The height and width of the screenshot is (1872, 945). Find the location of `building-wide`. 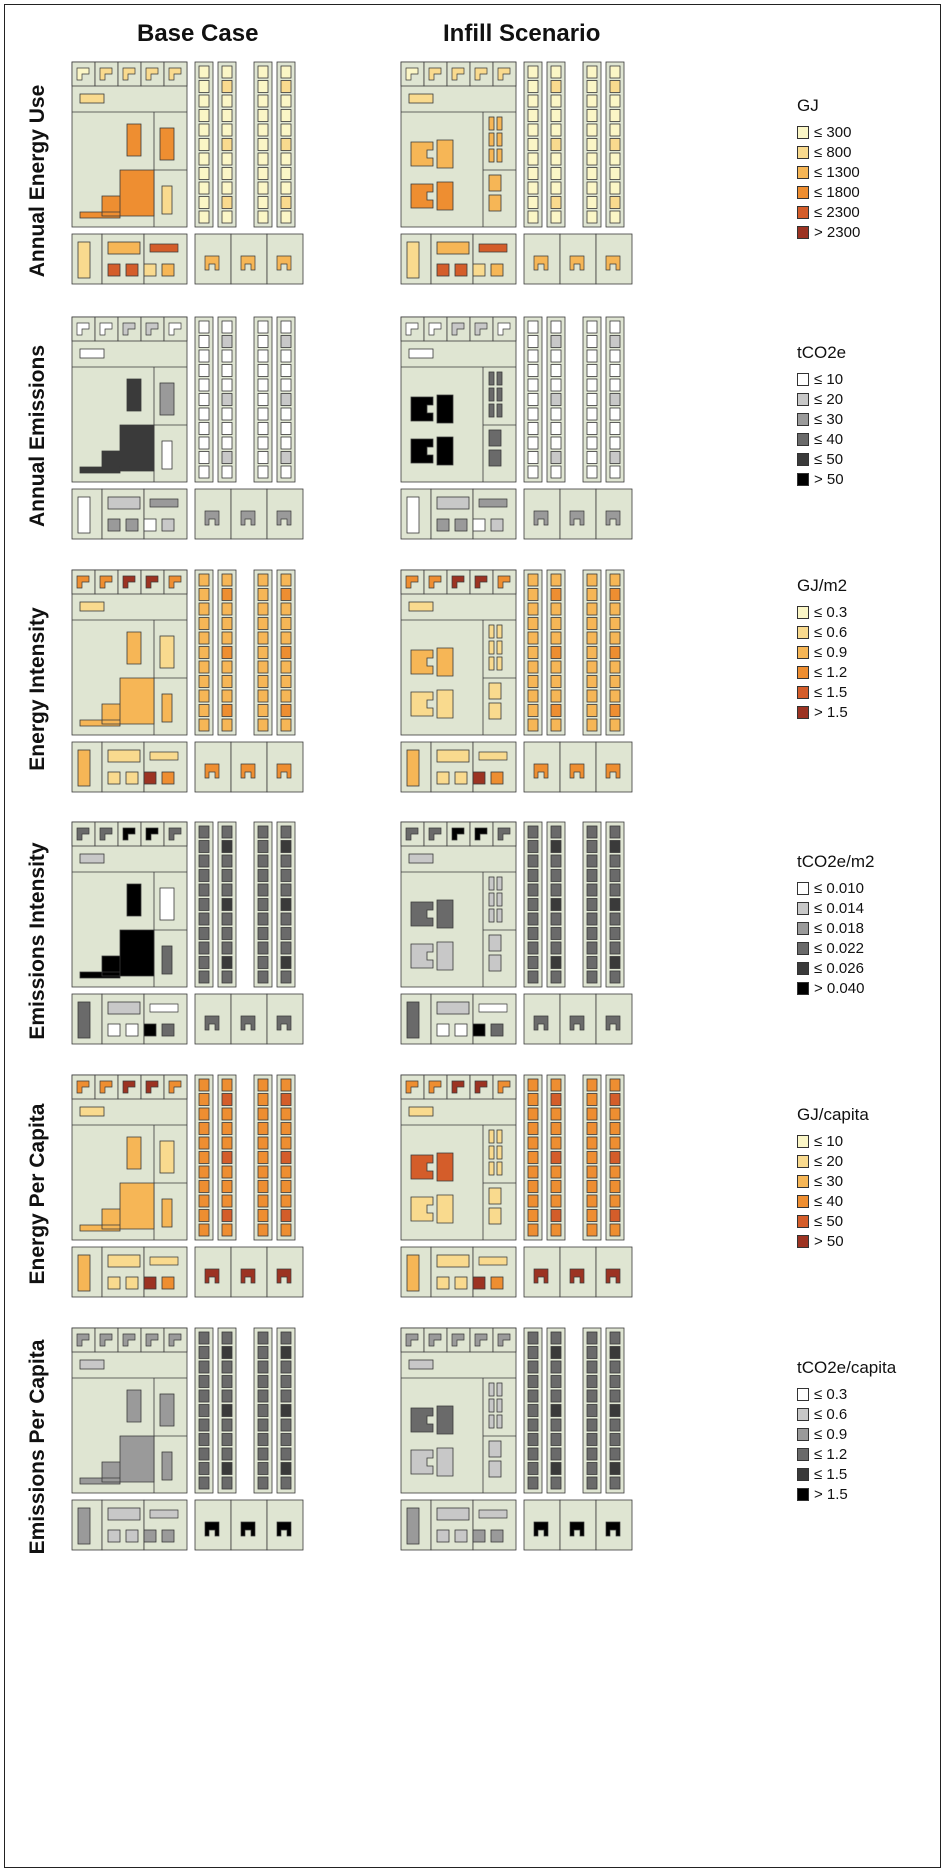

building-wide is located at coordinates (92, 98).